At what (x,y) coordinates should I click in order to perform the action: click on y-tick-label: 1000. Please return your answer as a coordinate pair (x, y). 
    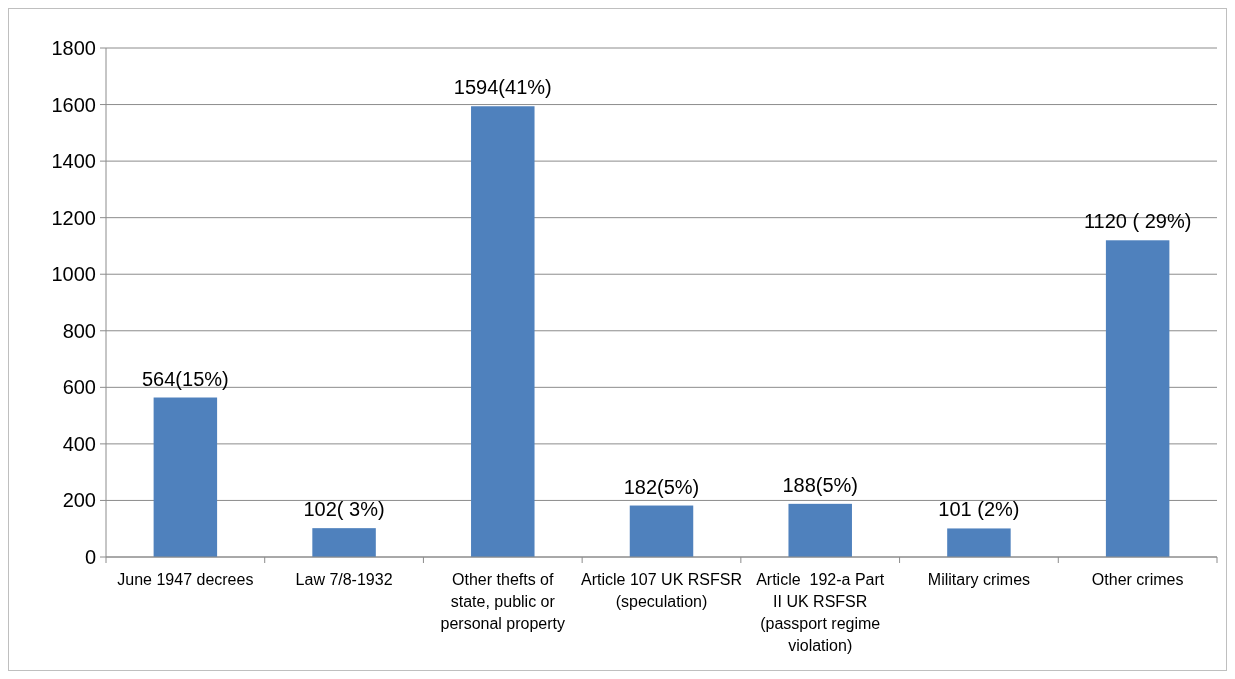
    Looking at the image, I should click on (73, 274).